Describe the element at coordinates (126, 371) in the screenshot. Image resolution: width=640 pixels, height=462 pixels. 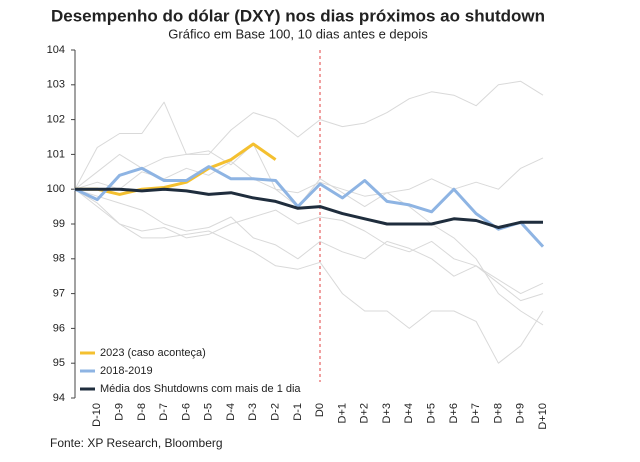
I see `legend-label: 2018-2019` at that location.